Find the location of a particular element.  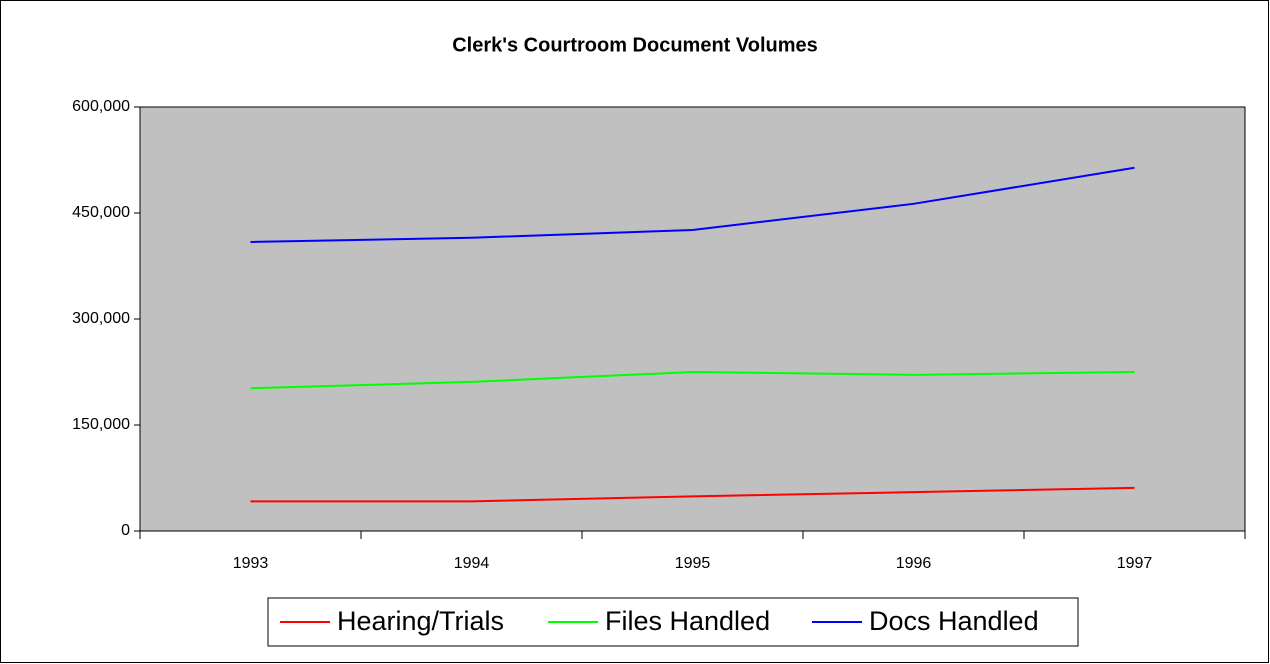

y-tick-label: 450,000 is located at coordinates (101, 212).